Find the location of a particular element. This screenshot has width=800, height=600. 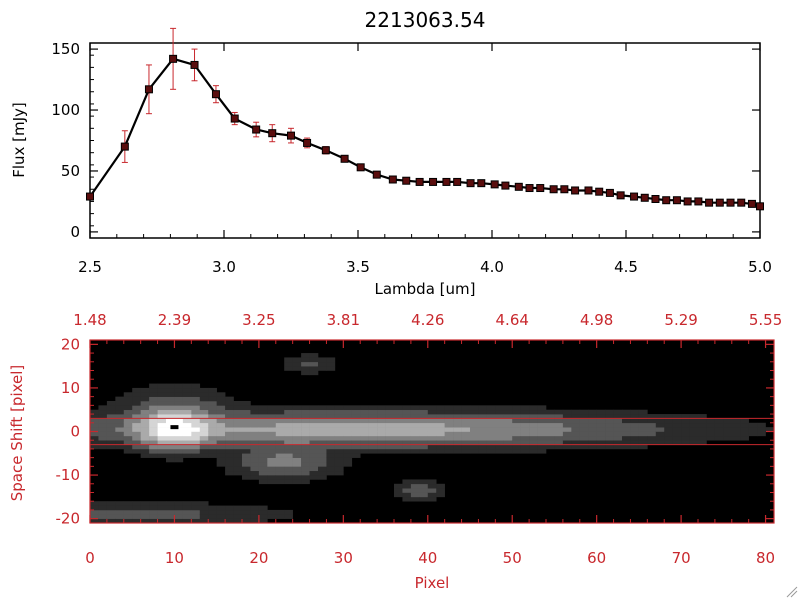

image-x-tick-label: 50 is located at coordinates (512, 558).